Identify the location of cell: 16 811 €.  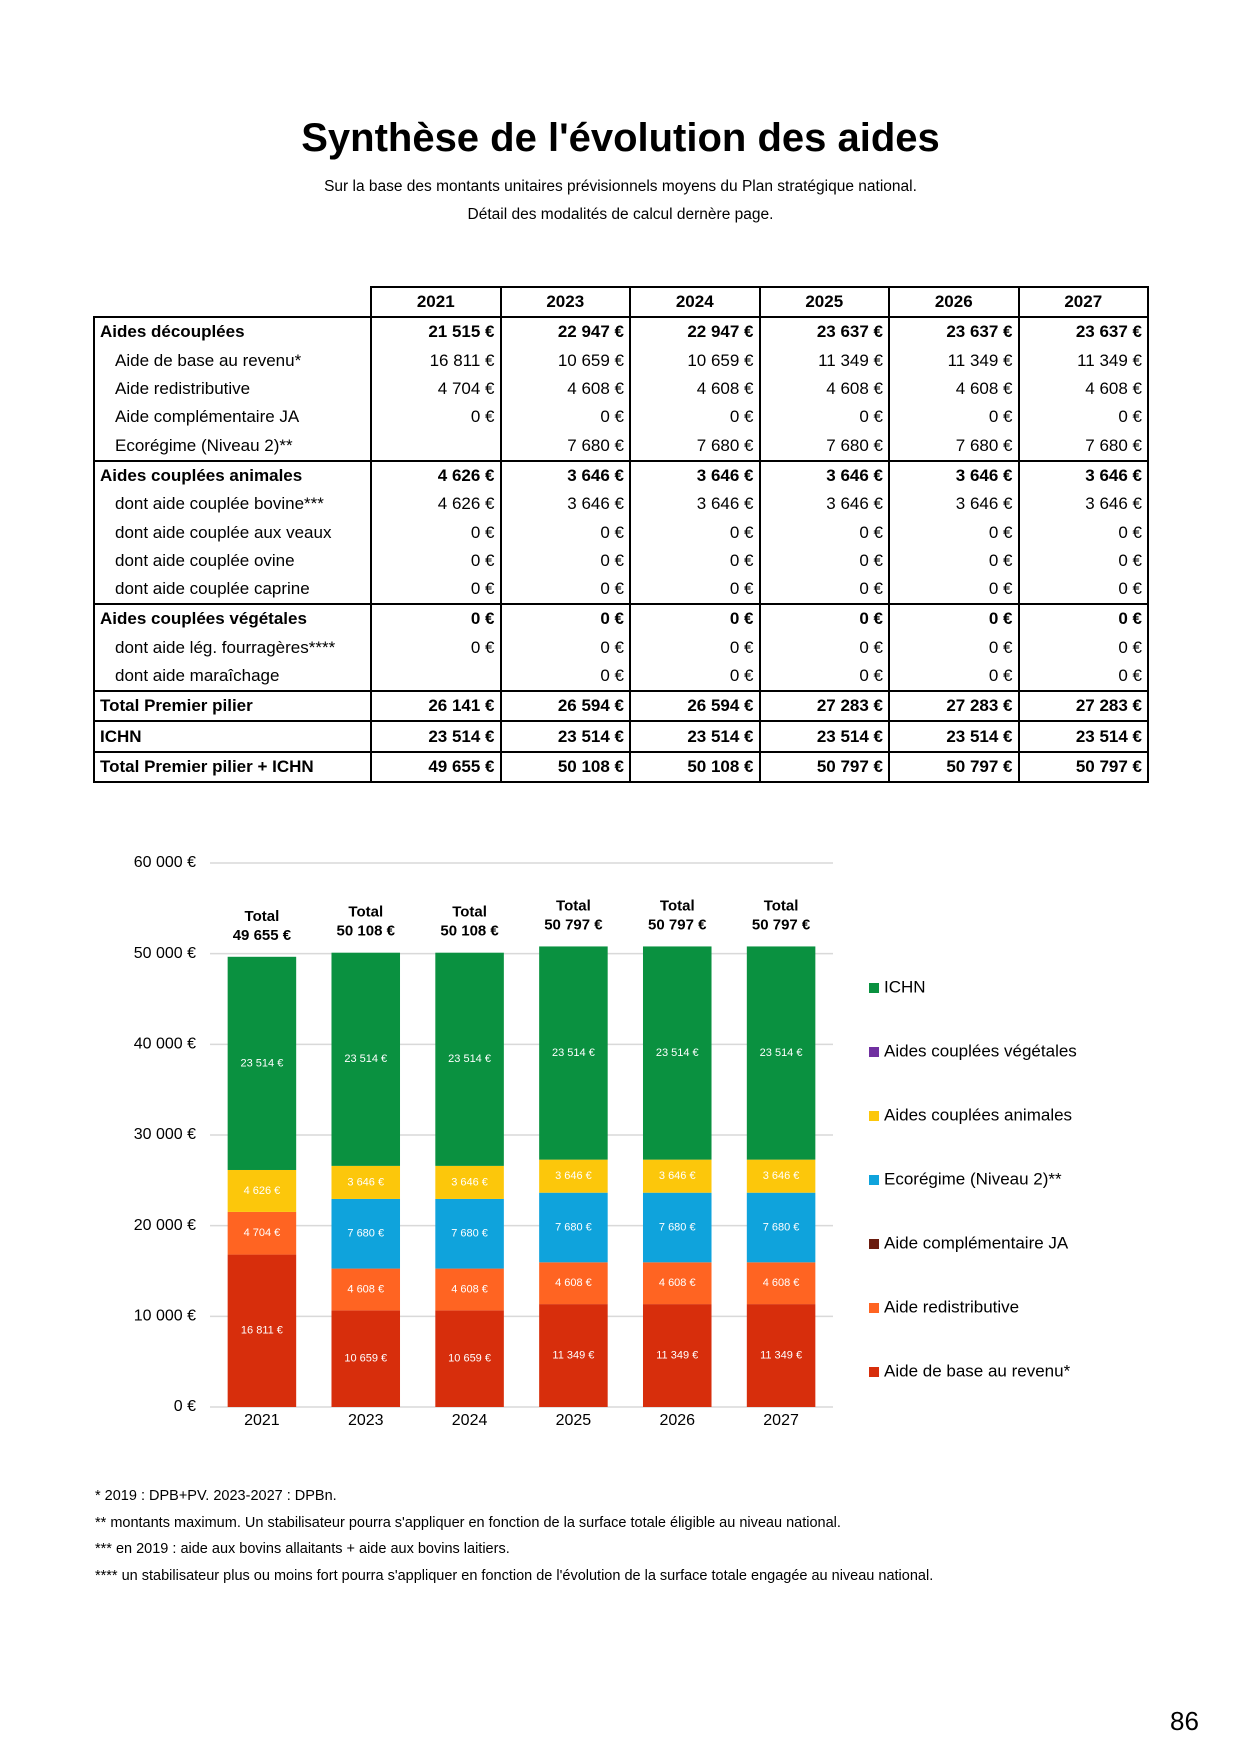
(436, 360).